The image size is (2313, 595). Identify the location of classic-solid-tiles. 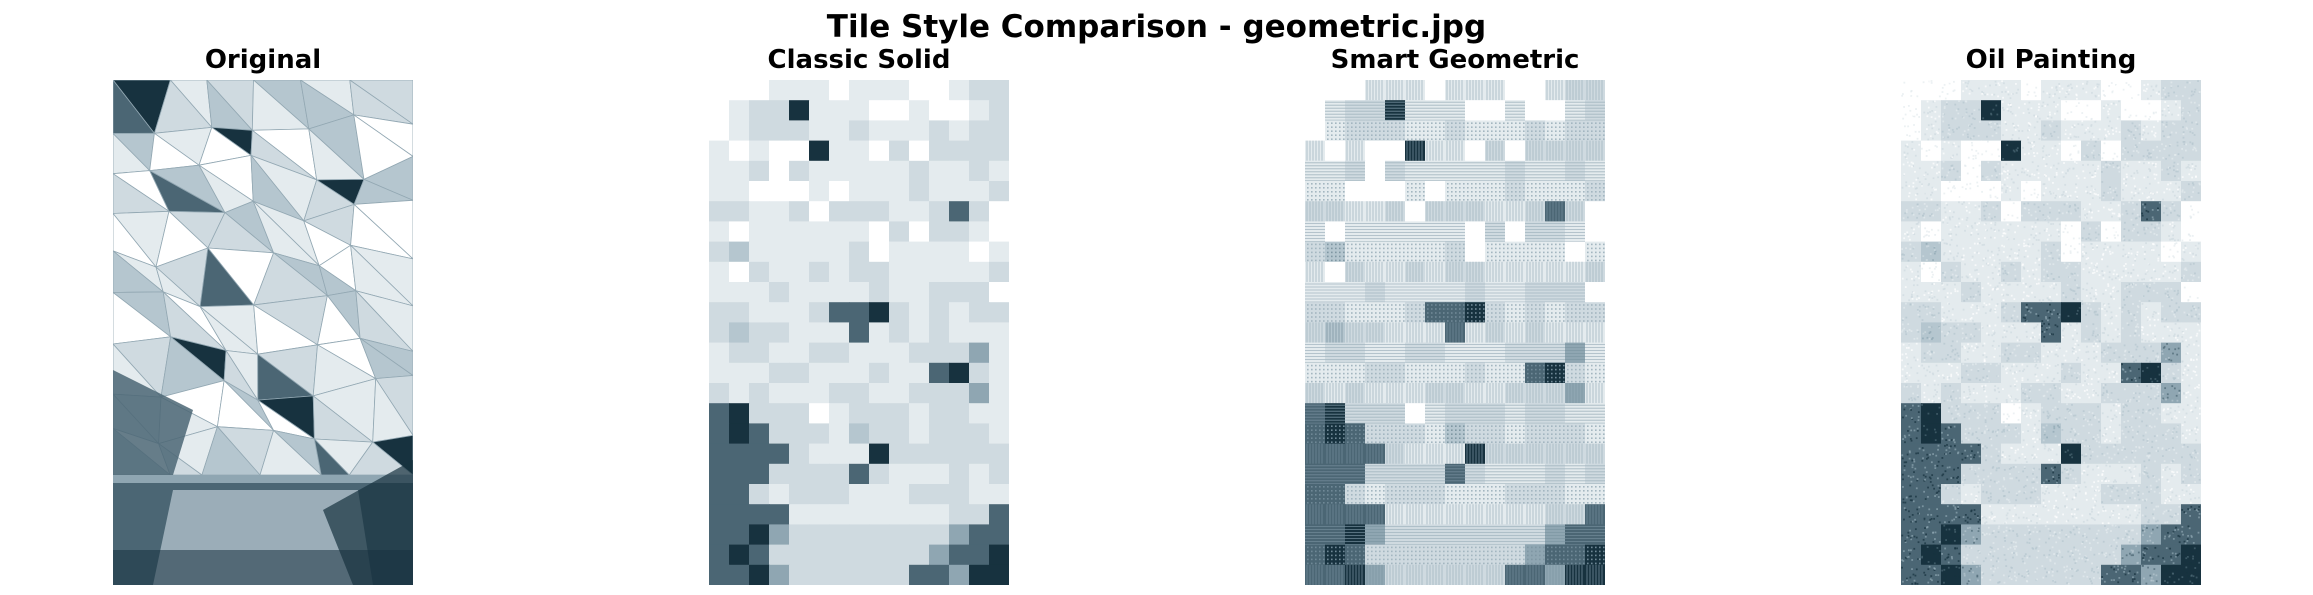
(859, 332).